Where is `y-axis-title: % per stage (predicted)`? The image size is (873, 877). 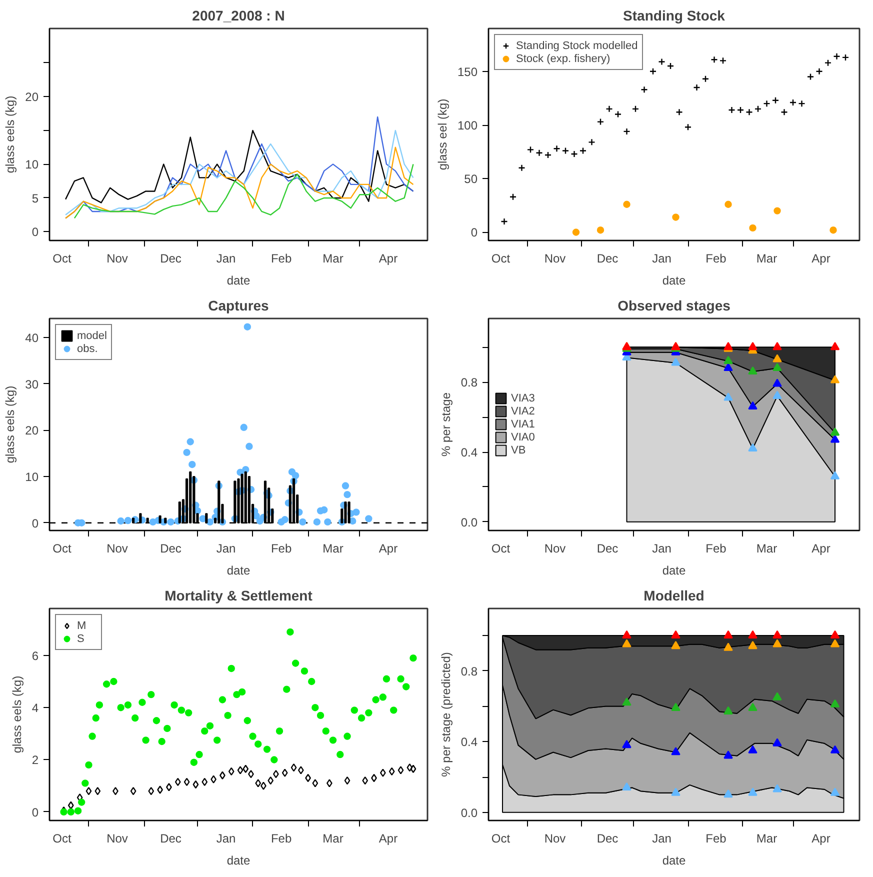
y-axis-title: % per stage (predicted) is located at coordinates (445, 714).